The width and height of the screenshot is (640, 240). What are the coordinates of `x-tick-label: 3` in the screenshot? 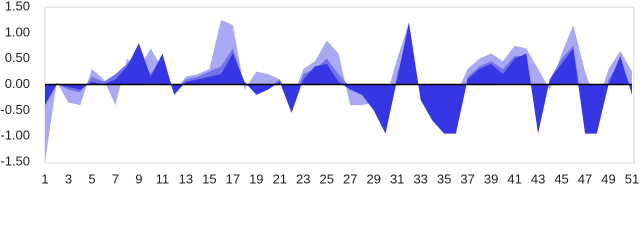 It's located at (68, 178).